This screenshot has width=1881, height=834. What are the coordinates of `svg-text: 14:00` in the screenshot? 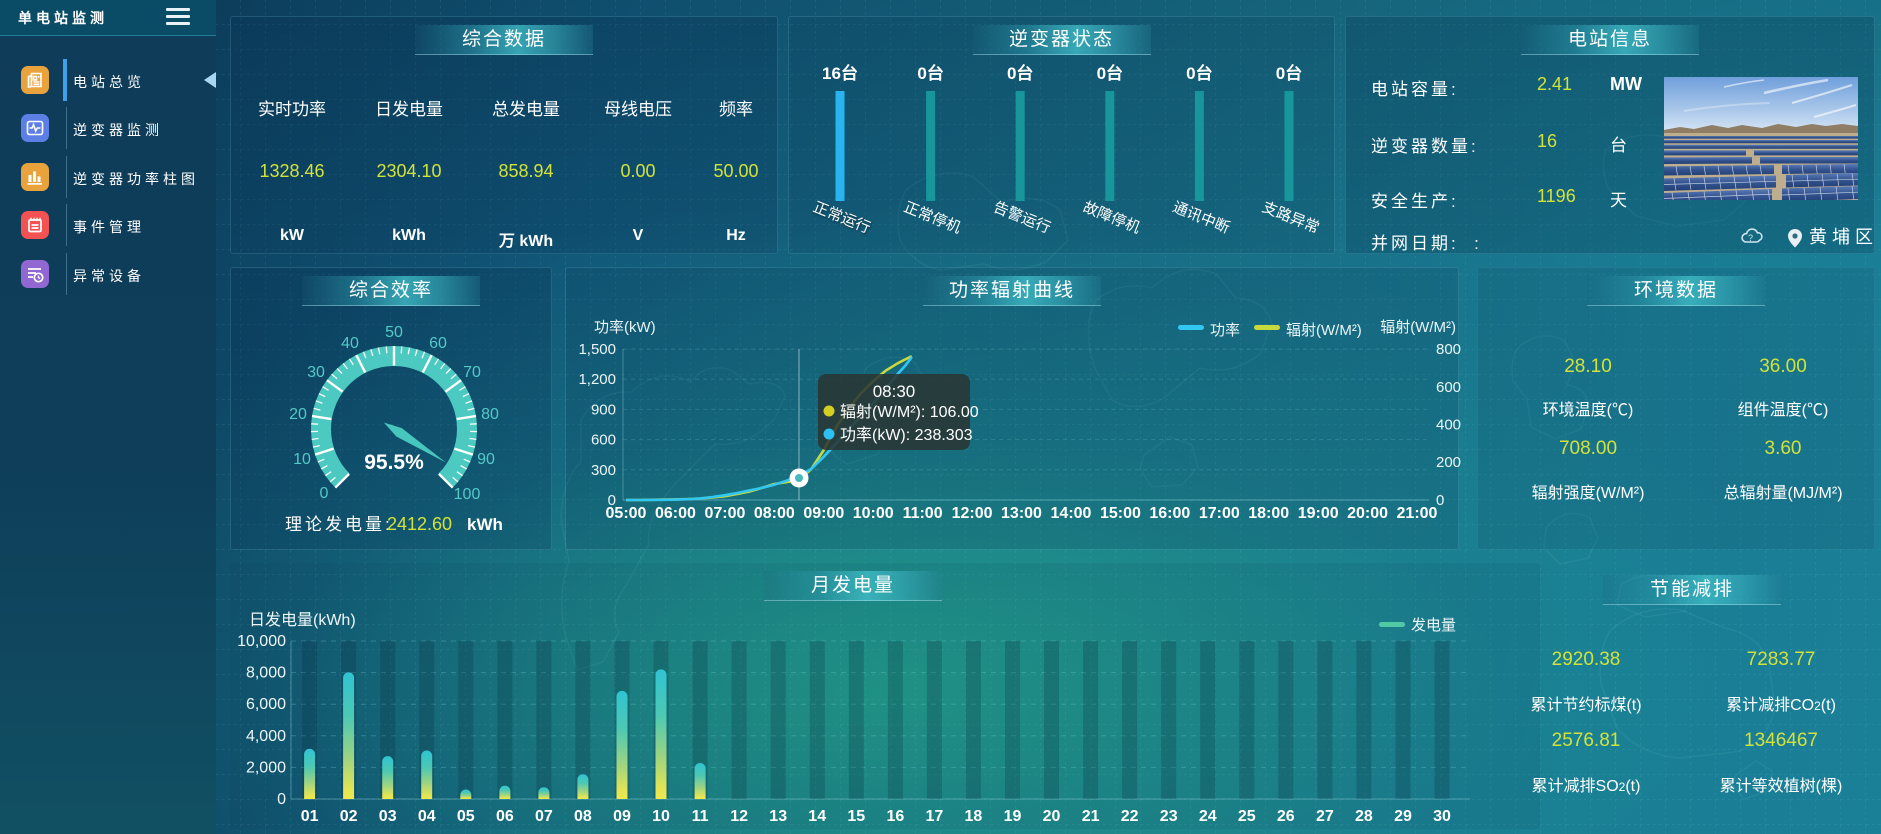 It's located at (1071, 513).